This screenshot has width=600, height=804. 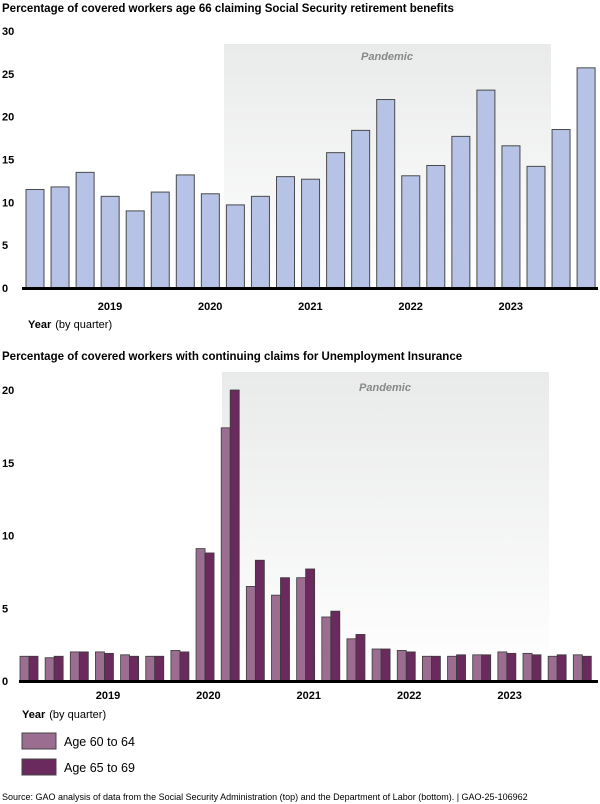 I want to click on bar-age-65-69-2020-Q3, so click(x=259, y=620).